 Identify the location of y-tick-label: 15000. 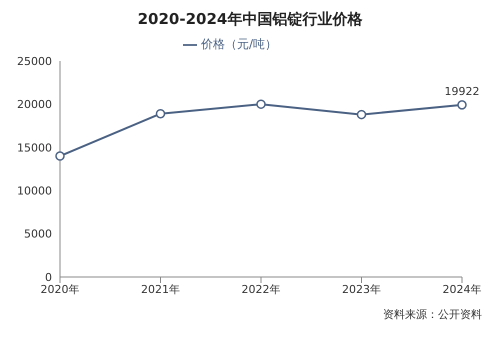
(34, 147).